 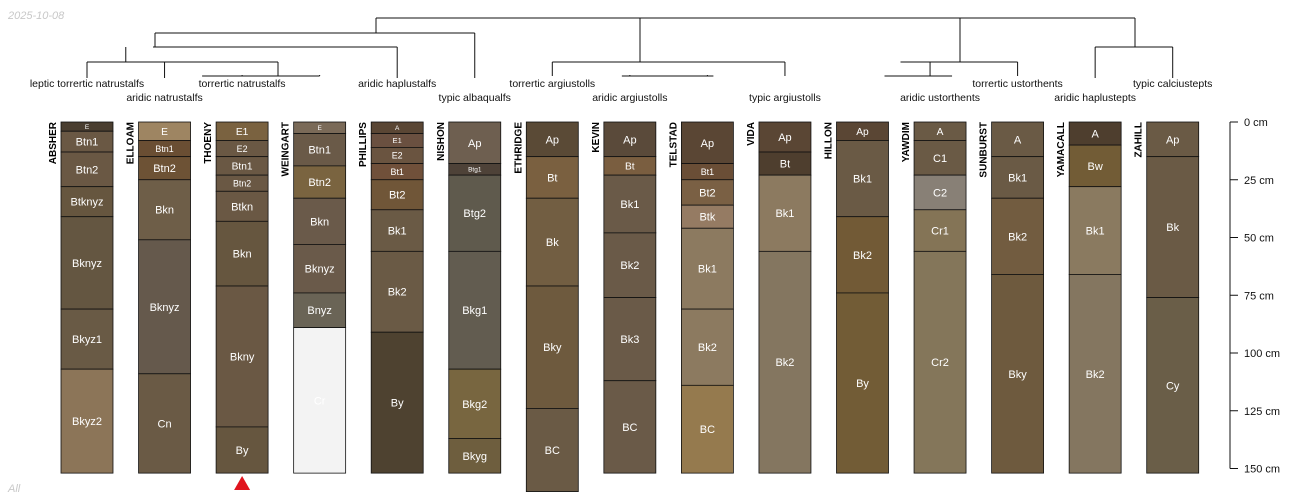 I want to click on taxon-label: typic calciustepts, so click(x=1172, y=84).